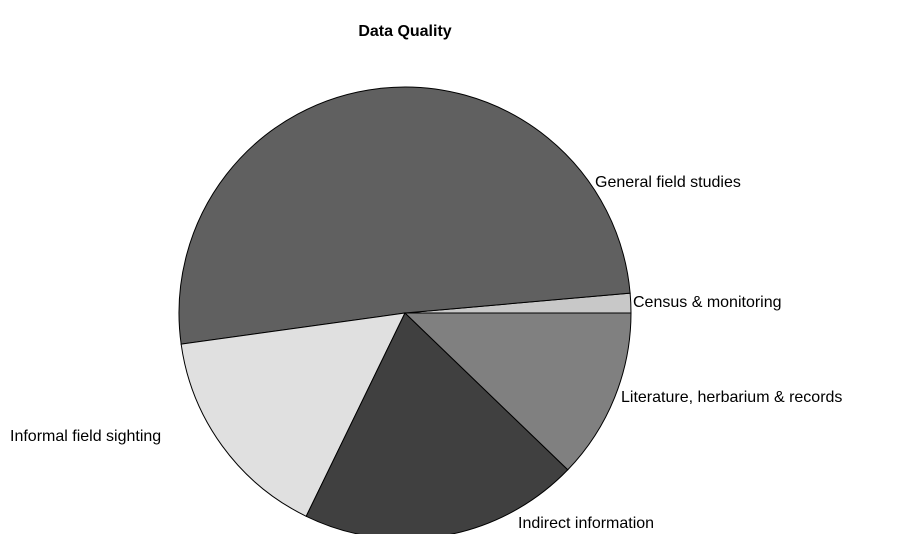 The image size is (907, 534). I want to click on slice-label: Indirect information, so click(586, 523).